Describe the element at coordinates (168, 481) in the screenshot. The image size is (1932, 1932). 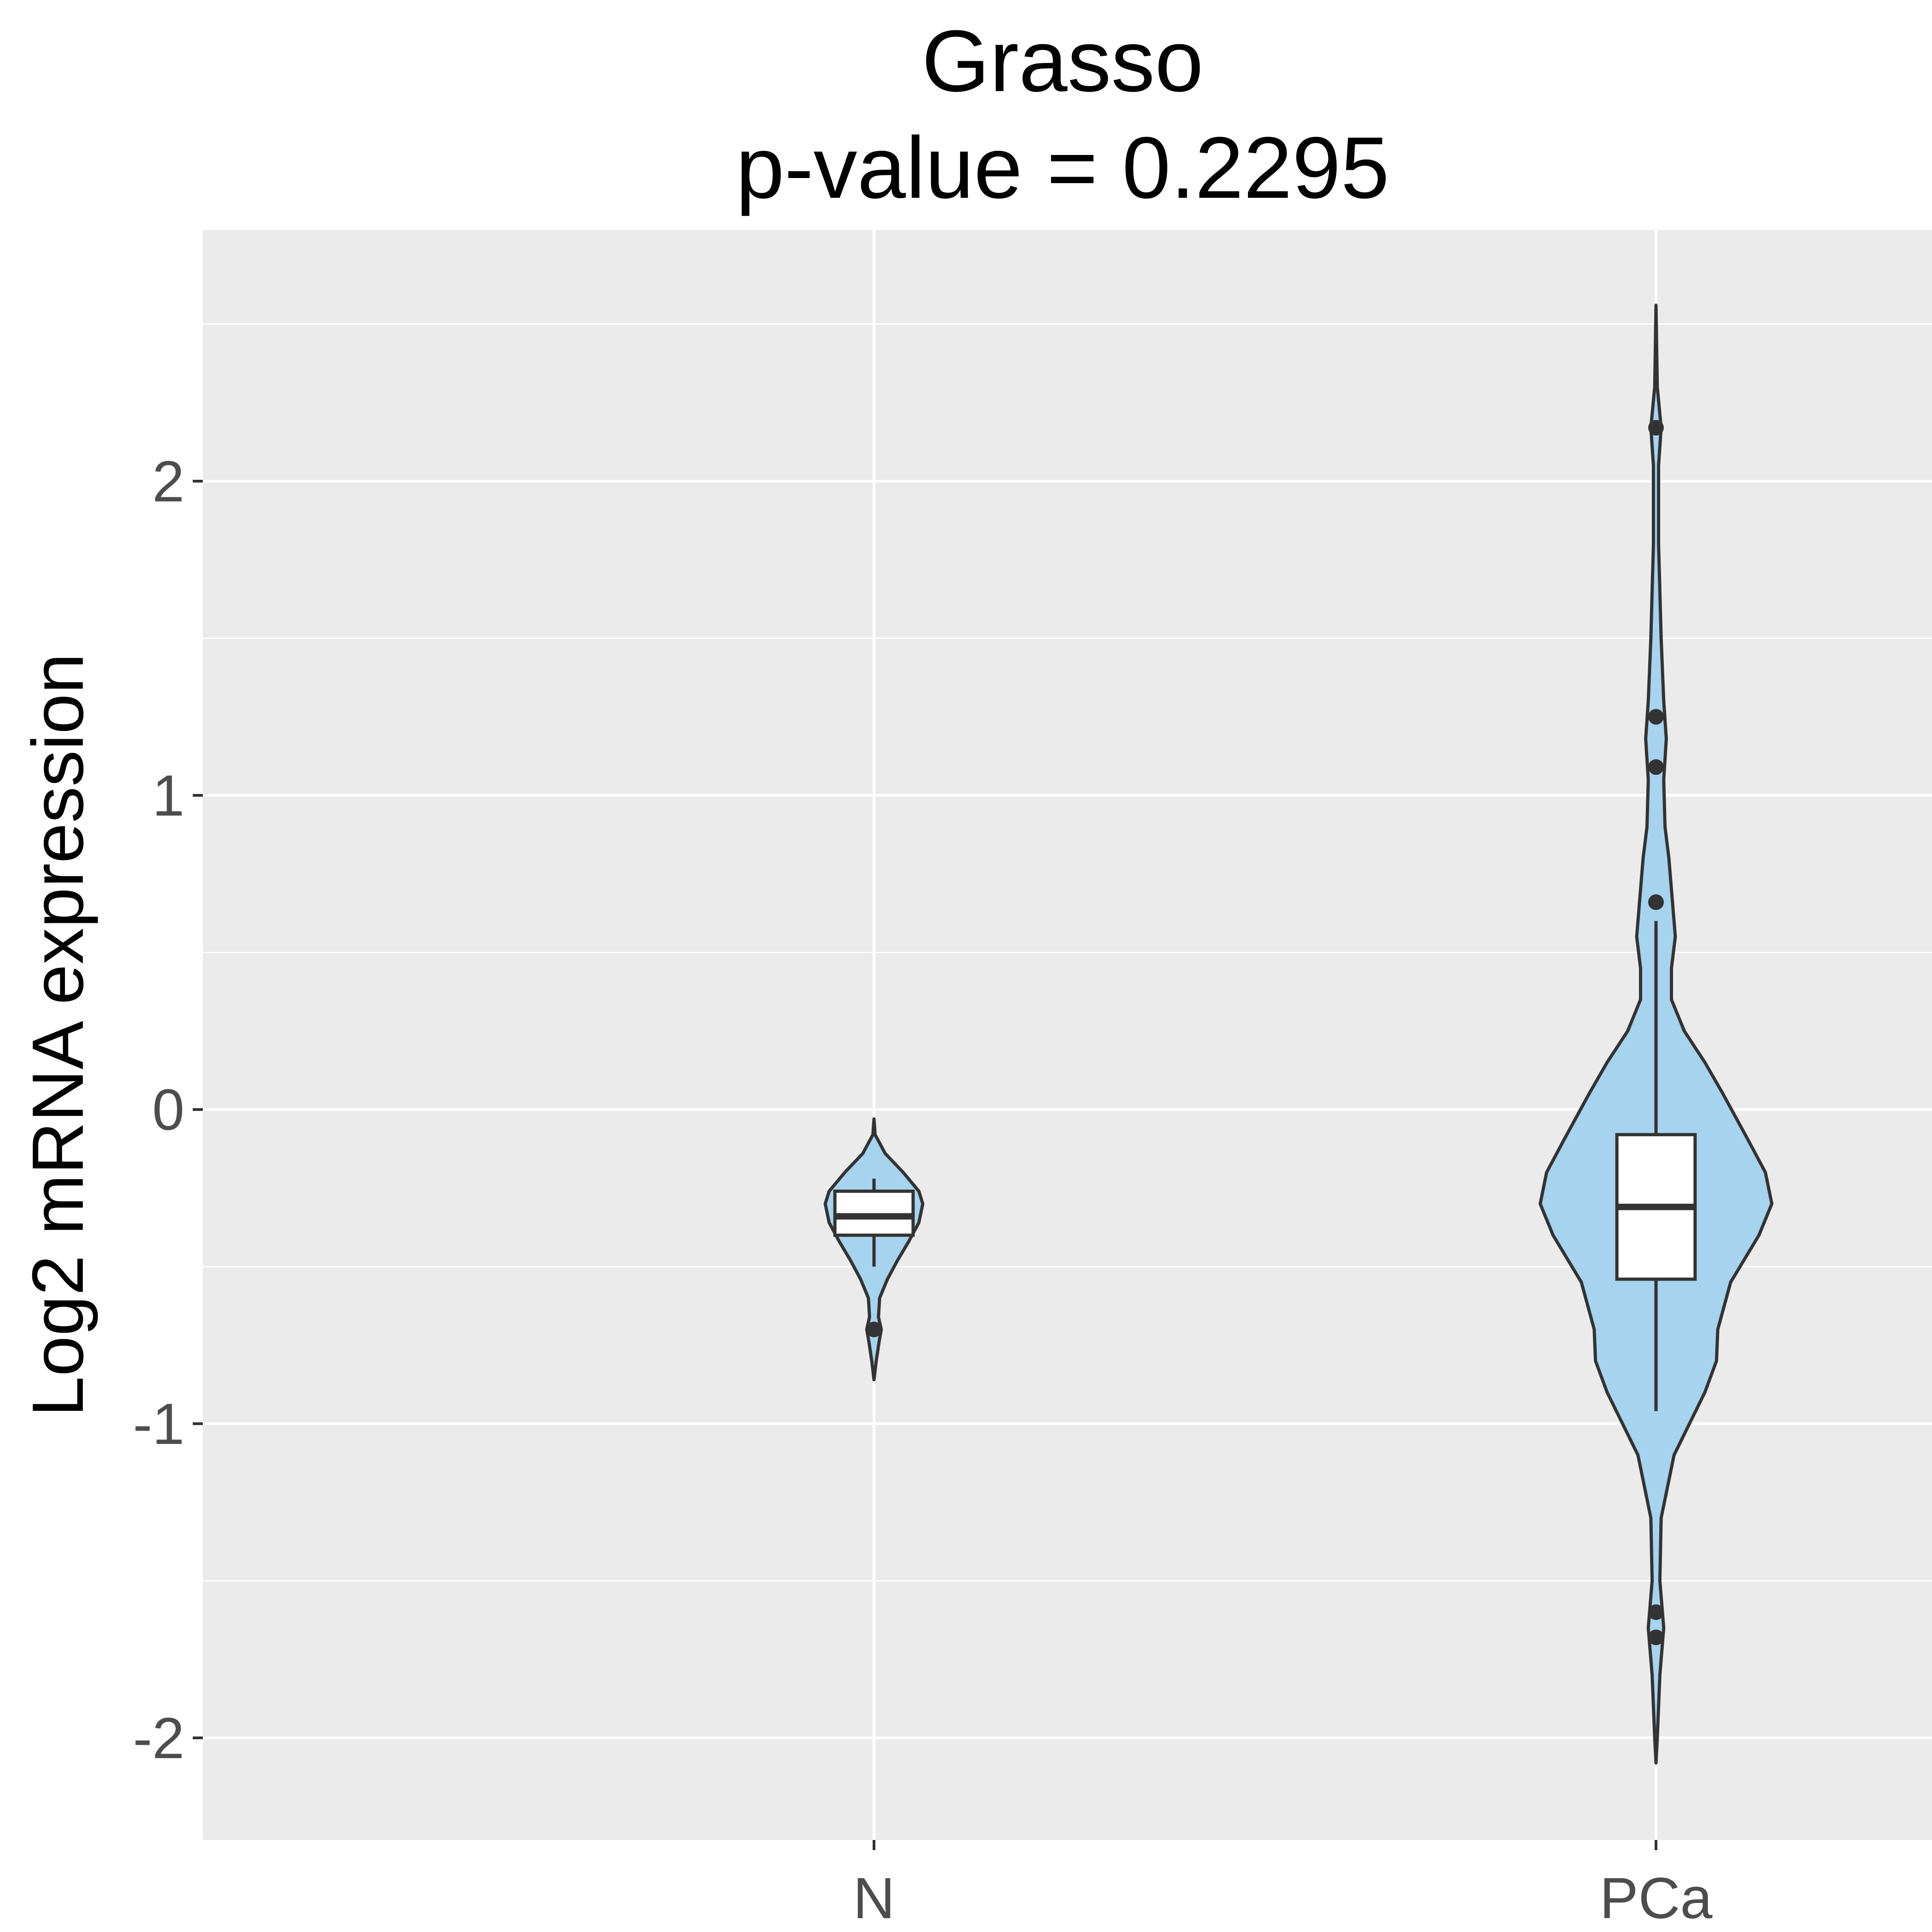
I see `y-tick-label: 2` at that location.